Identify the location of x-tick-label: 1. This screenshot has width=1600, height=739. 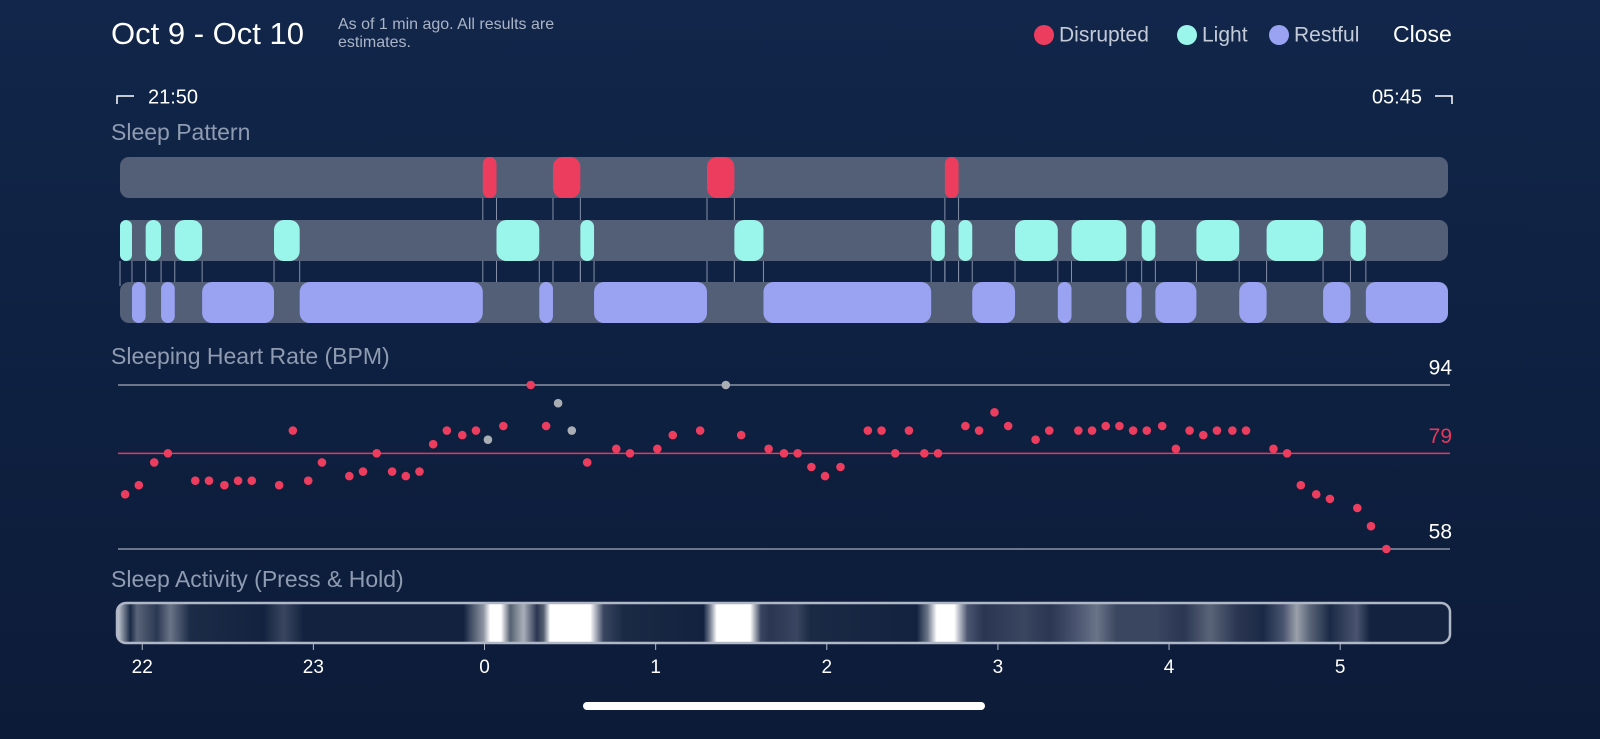
(655, 667).